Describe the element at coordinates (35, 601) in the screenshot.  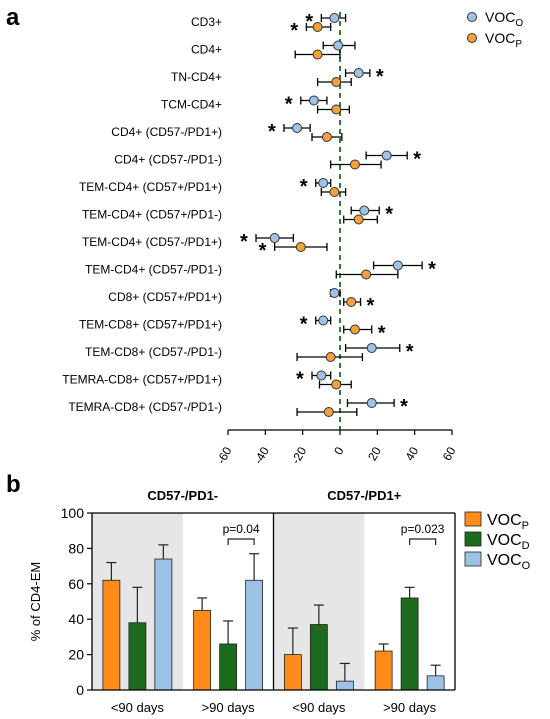
I see `y-axis-label: % of CD4-EM` at that location.